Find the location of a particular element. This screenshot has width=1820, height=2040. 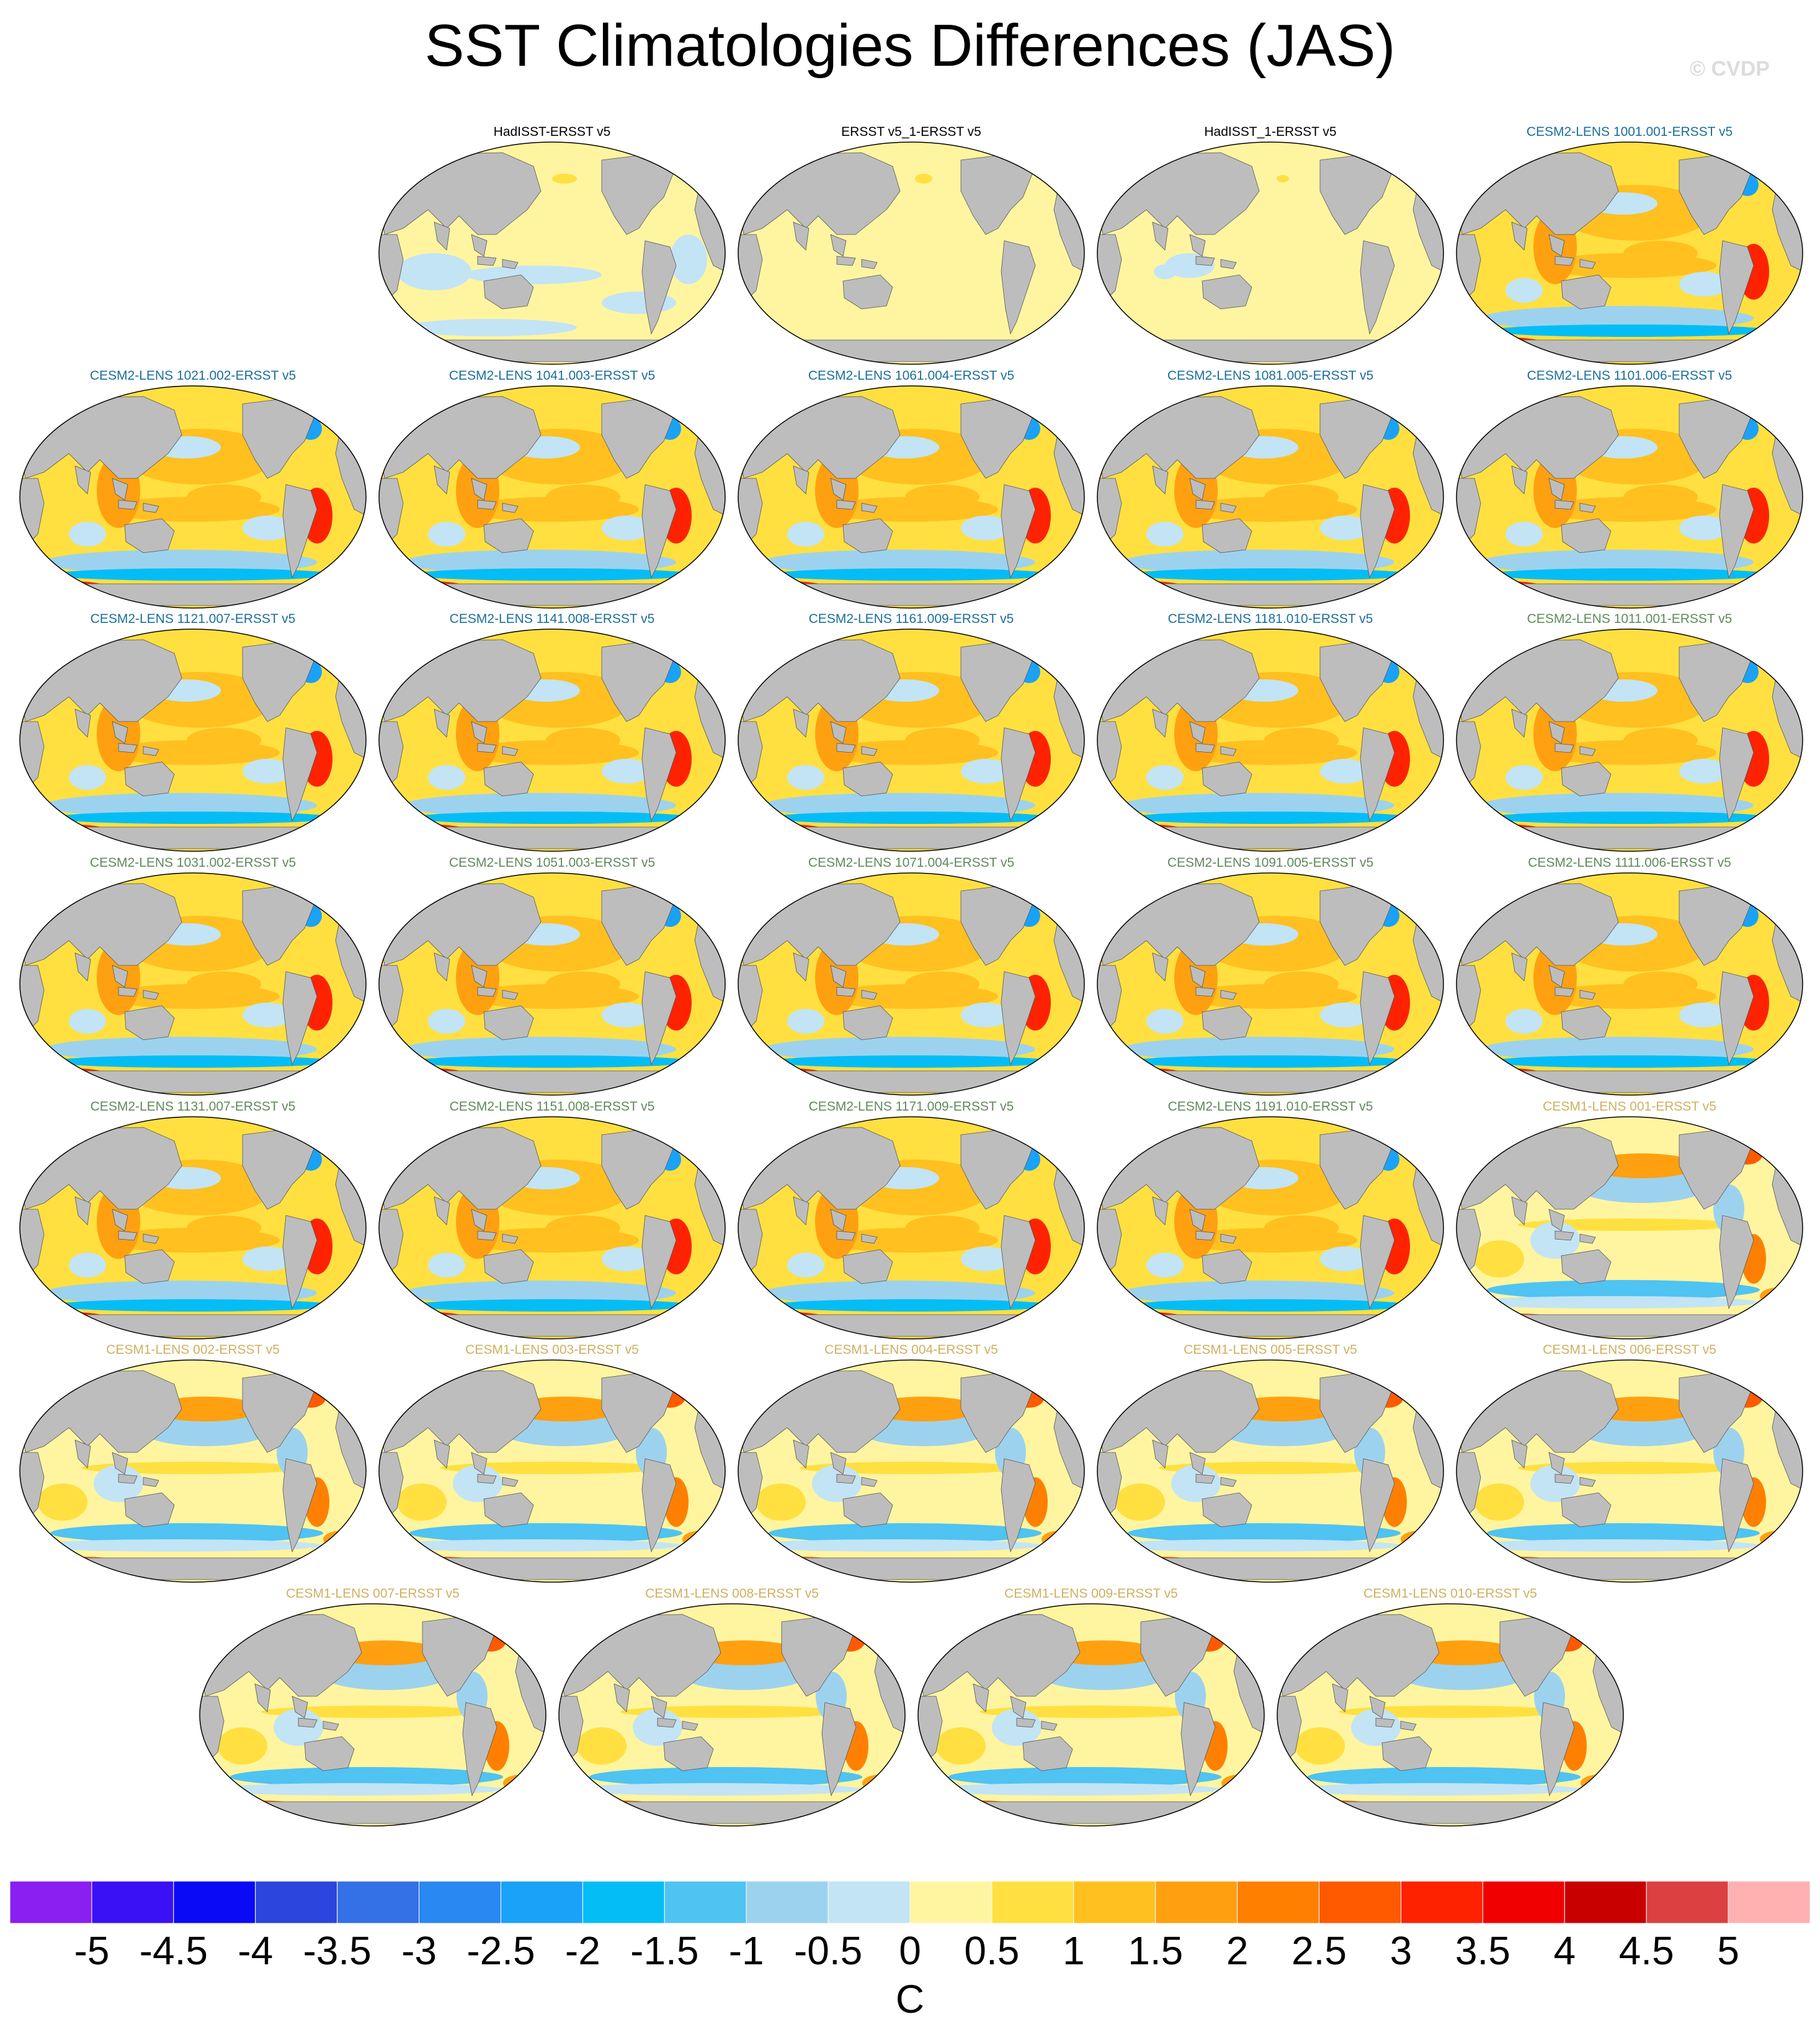

map-panel: ERSST v5_1-ERSST v5 is located at coordinates (911, 245).